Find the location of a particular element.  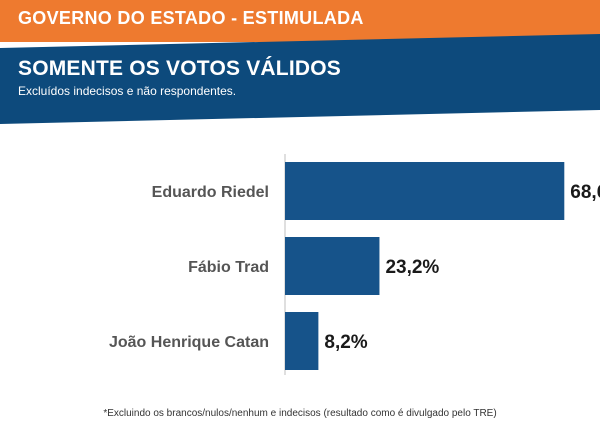

category-label: Eduardo Riedel is located at coordinates (210, 192).